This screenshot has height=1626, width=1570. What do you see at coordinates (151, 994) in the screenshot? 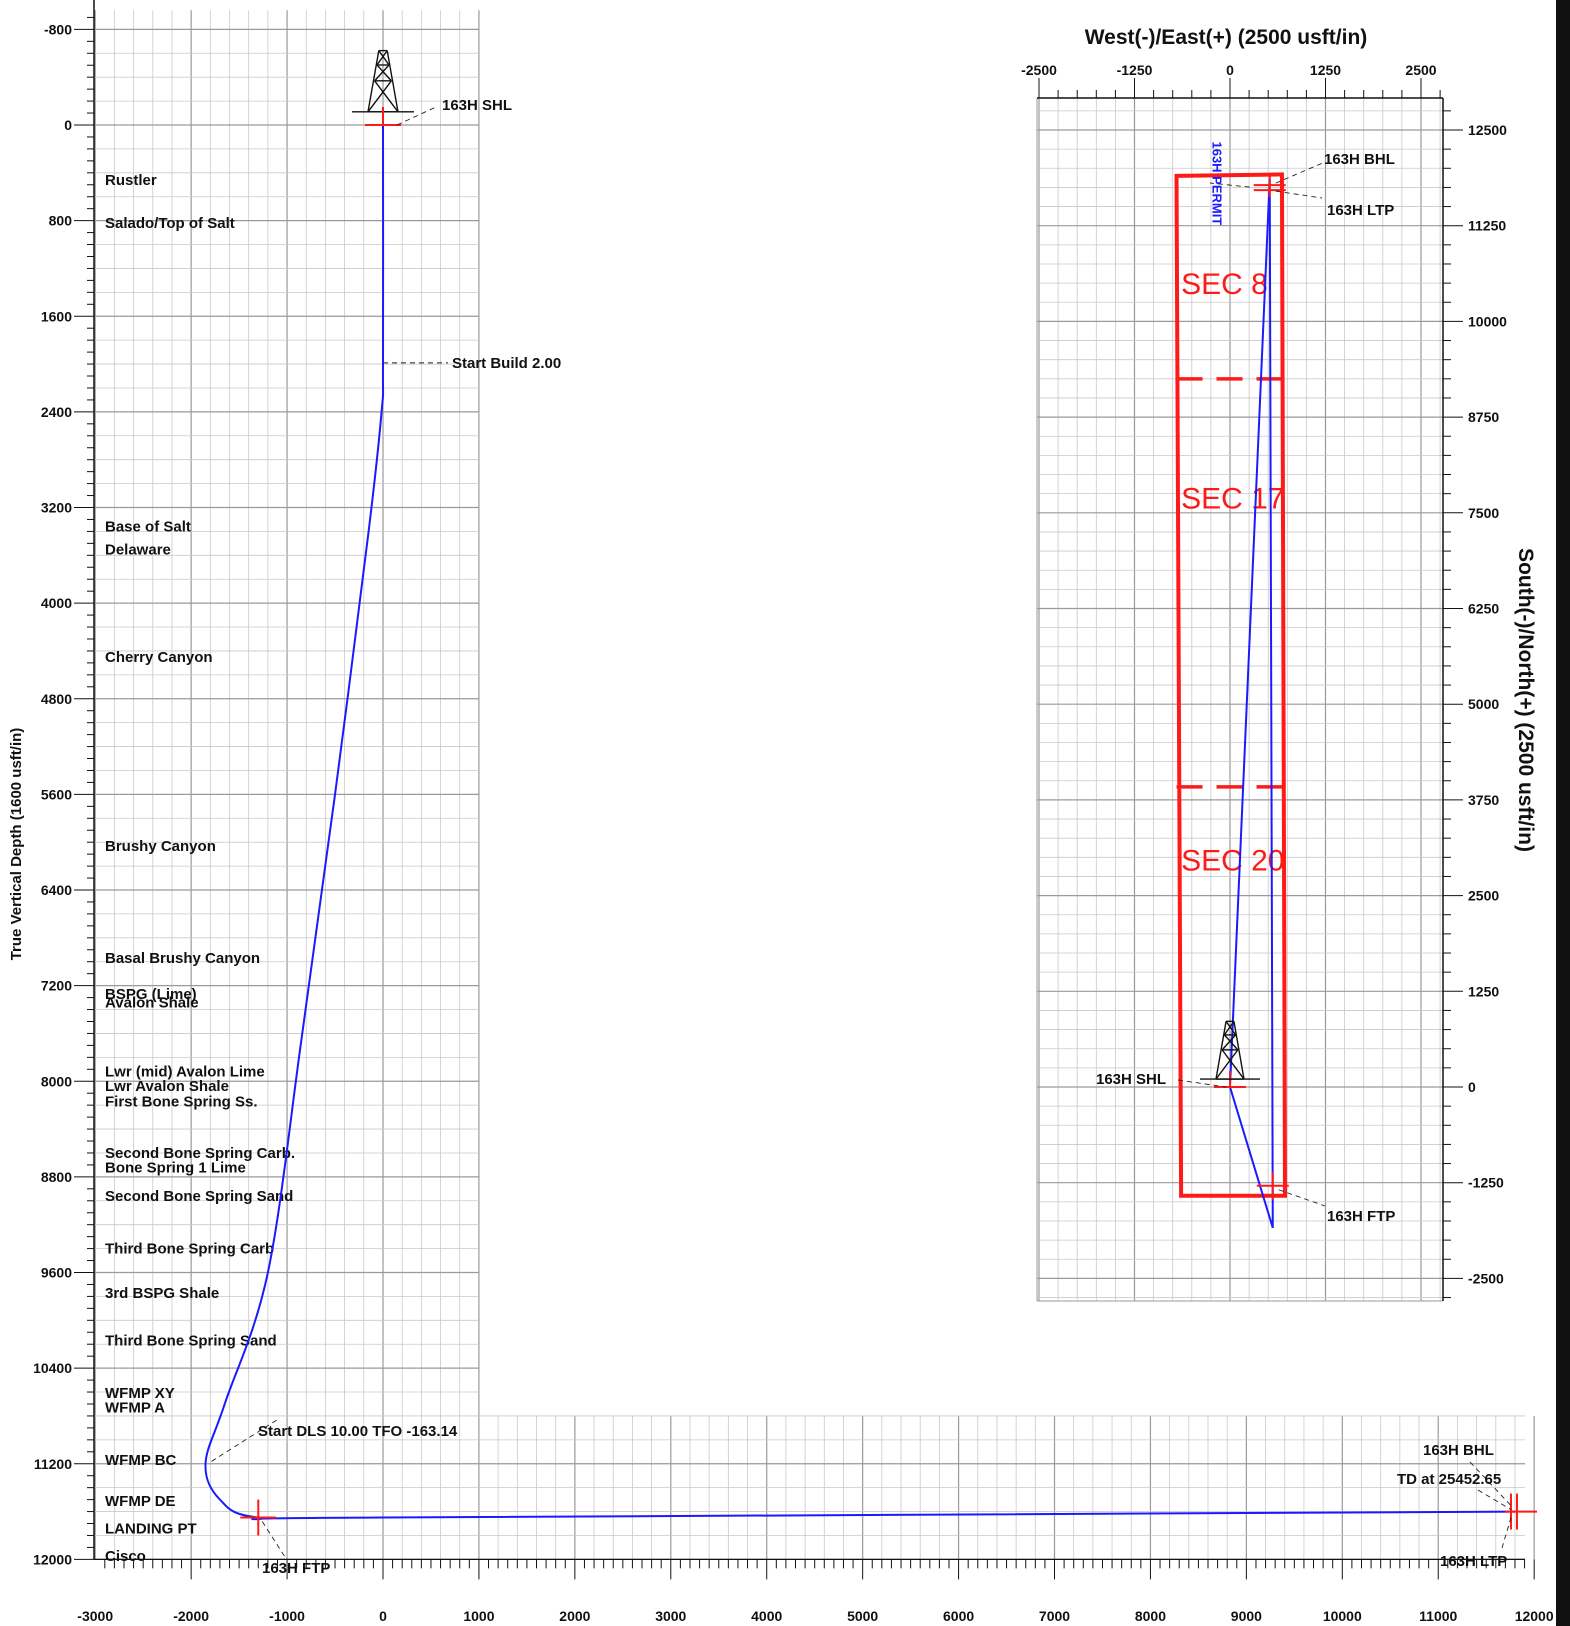
I see `formation-label: BSPG (Lime)` at bounding box center [151, 994].